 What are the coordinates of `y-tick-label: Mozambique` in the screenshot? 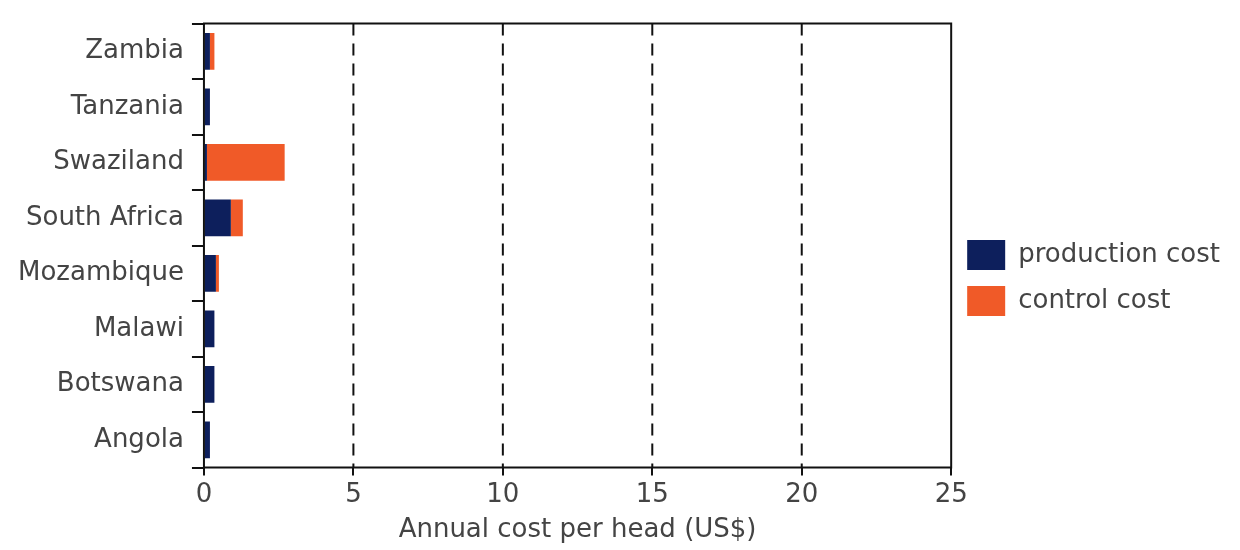 It's located at (101, 271).